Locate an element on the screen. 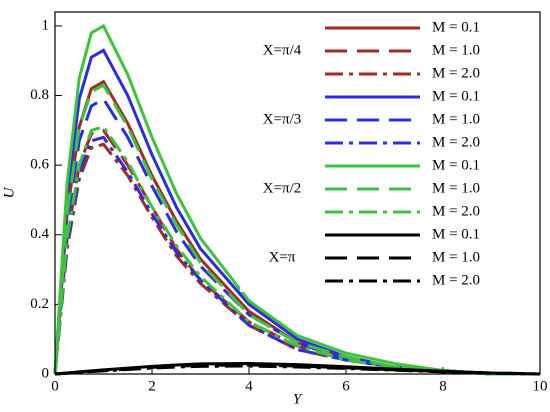 This screenshot has height=412, width=550. x-tick-label: 6 is located at coordinates (346, 386).